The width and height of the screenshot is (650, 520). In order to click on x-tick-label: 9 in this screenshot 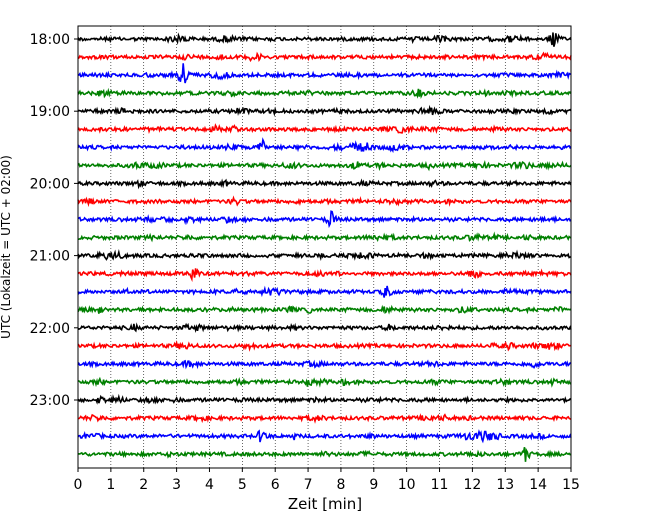, I will do `click(373, 485)`.